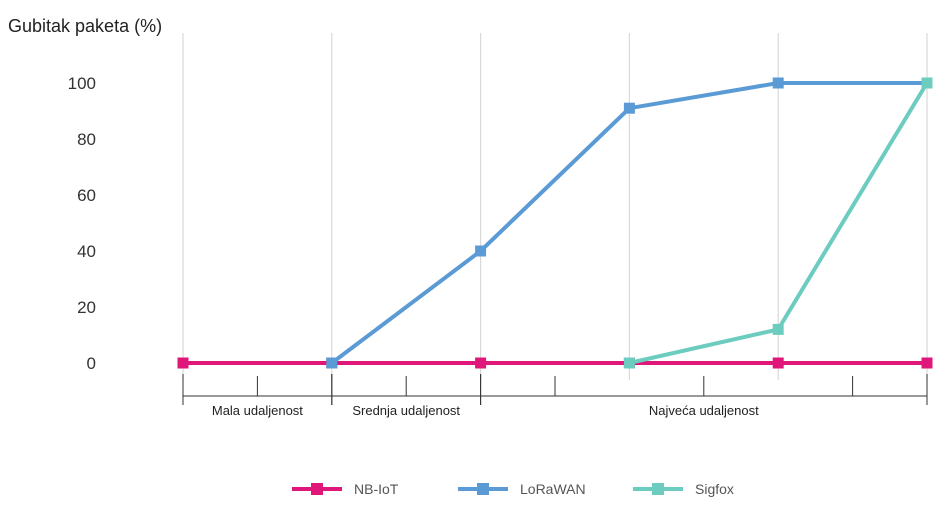  Describe the element at coordinates (376, 489) in the screenshot. I see `legend-label: NB-IoT` at that location.